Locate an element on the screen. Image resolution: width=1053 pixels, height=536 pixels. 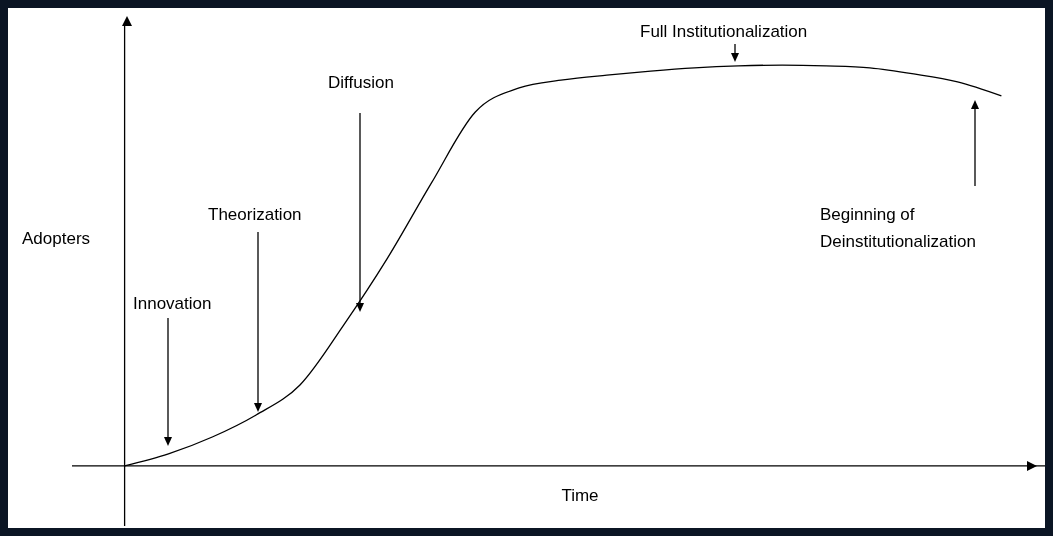
x-axis-title: Time is located at coordinates (580, 496).